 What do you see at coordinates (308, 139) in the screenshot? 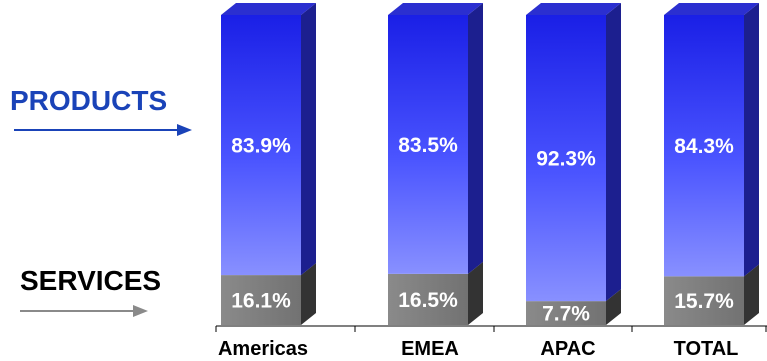
I see `bar-products-side-americas` at bounding box center [308, 139].